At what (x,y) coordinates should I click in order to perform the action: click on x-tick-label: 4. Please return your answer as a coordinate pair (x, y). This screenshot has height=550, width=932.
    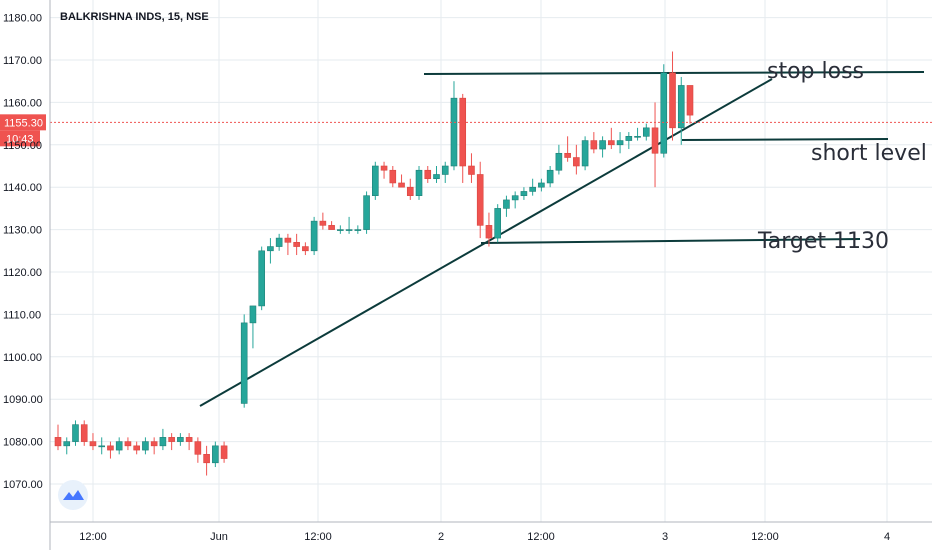
    Looking at the image, I should click on (887, 537).